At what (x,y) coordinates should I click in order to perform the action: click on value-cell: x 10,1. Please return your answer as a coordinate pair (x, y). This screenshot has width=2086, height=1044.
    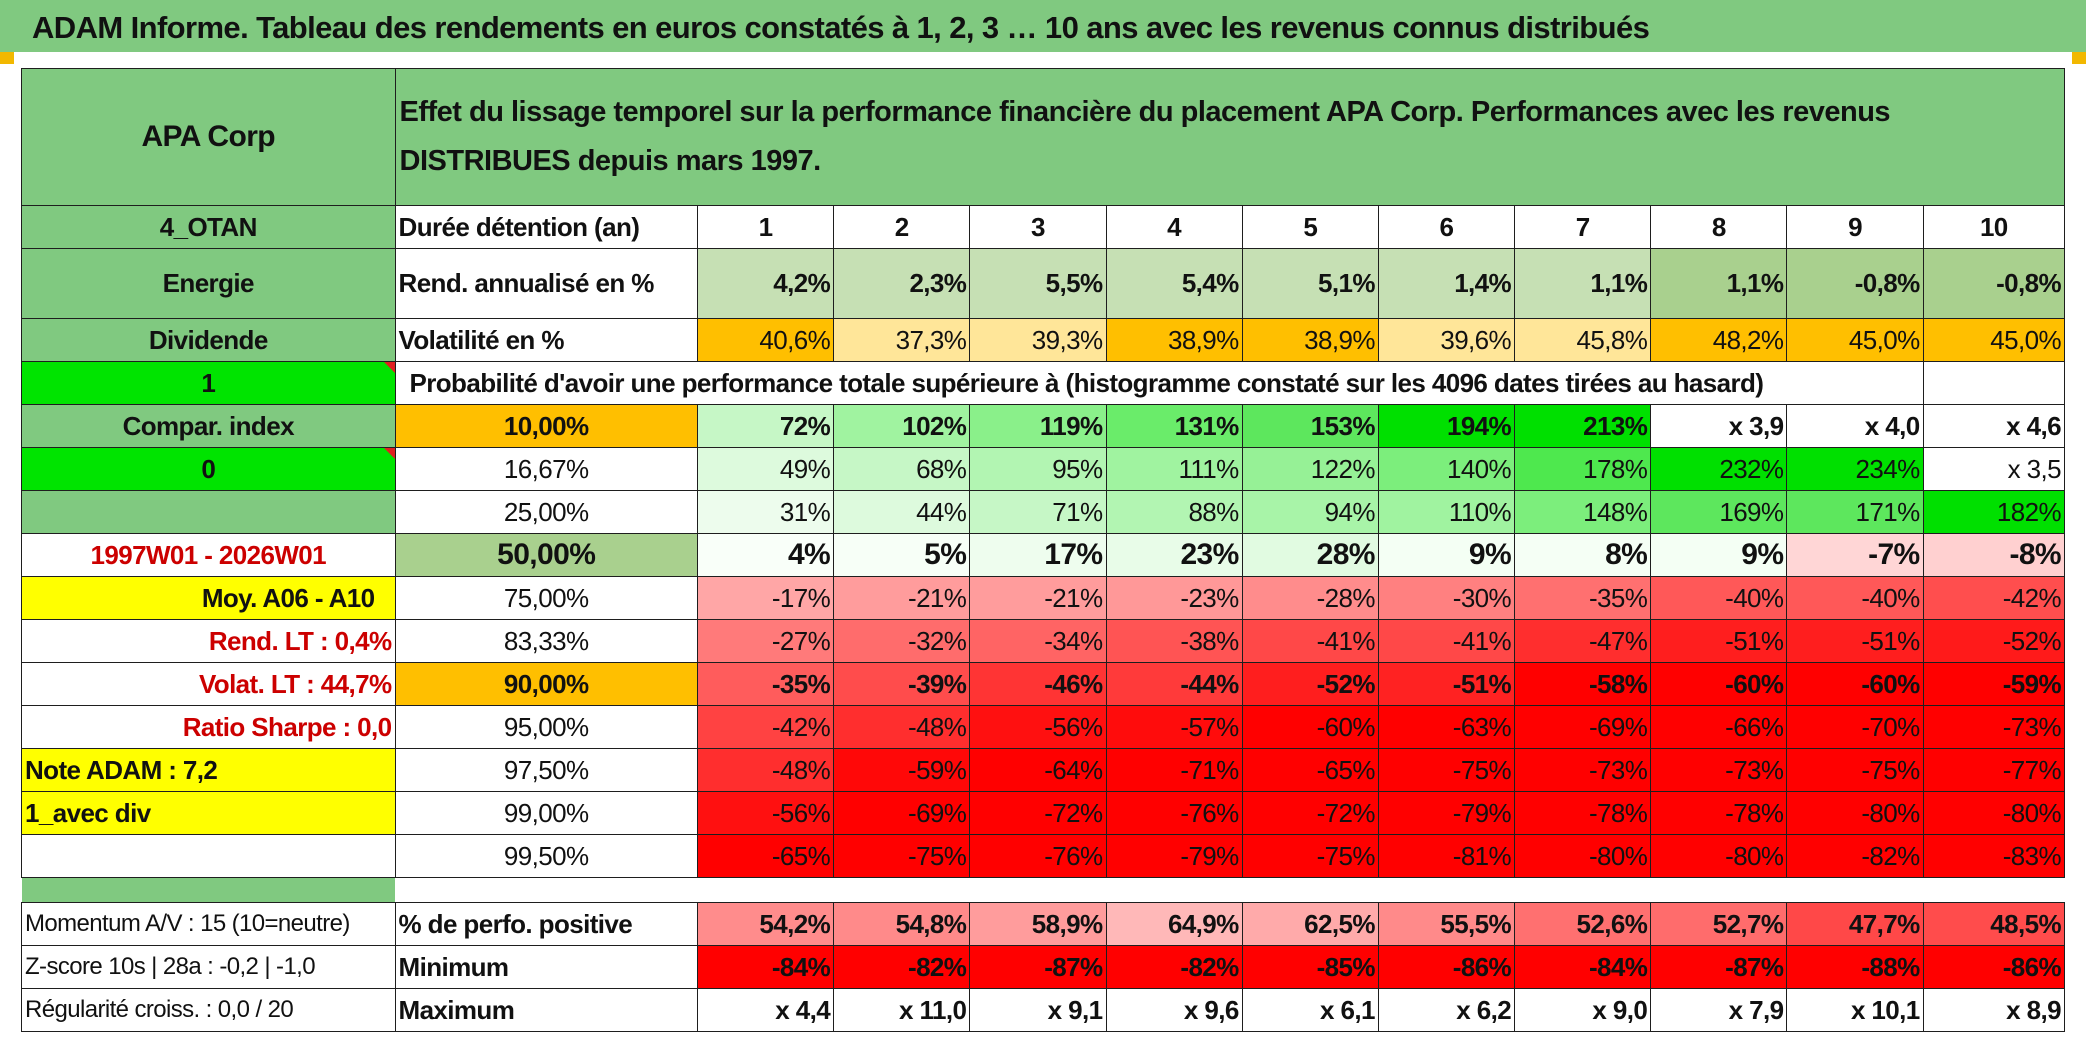
    Looking at the image, I should click on (1855, 1010).